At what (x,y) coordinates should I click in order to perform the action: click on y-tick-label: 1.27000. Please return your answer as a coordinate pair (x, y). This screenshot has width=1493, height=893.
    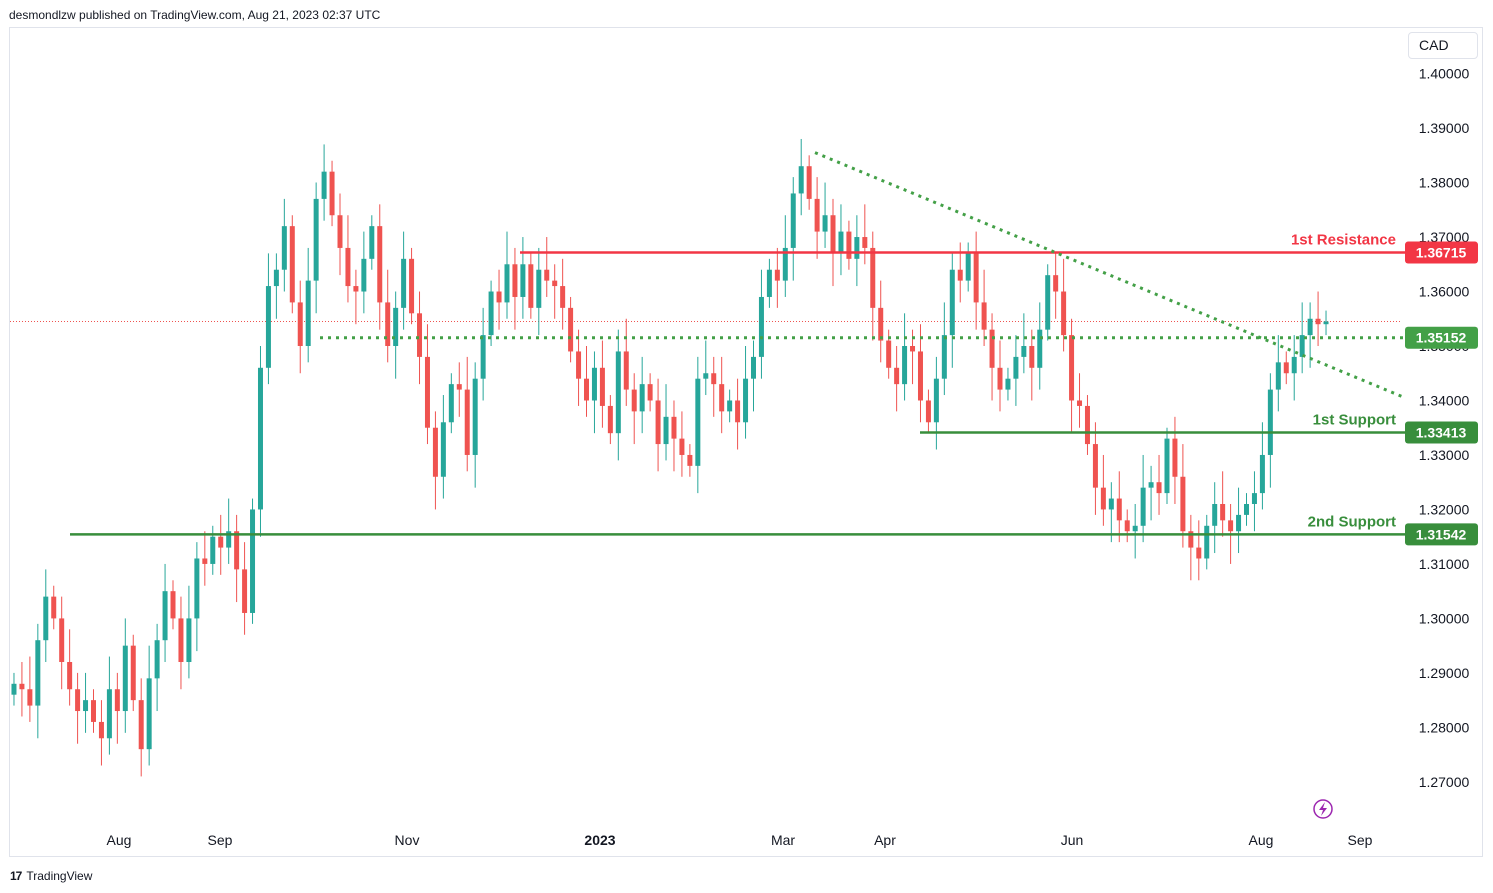
    Looking at the image, I should click on (1444, 782).